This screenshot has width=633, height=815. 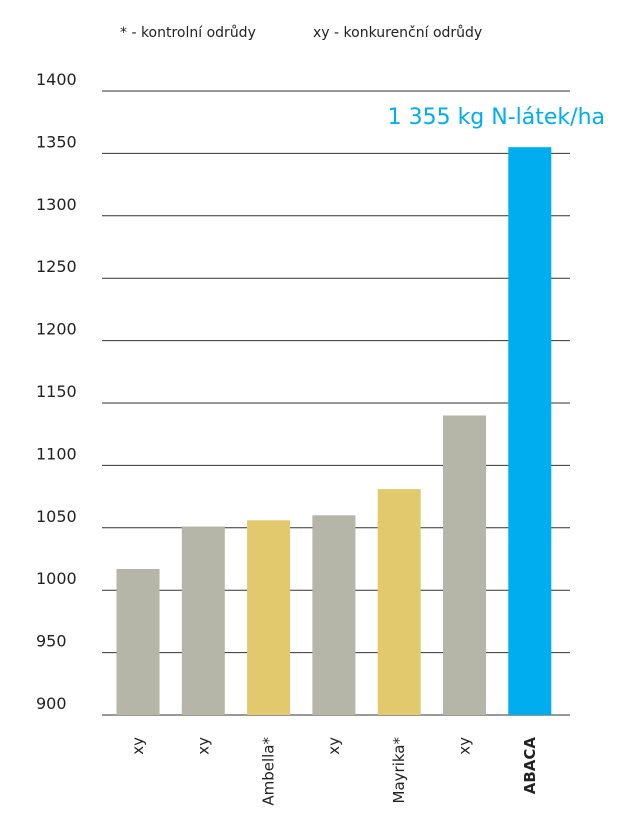 What do you see at coordinates (56, 578) in the screenshot?
I see `y-tick-label: 1000` at bounding box center [56, 578].